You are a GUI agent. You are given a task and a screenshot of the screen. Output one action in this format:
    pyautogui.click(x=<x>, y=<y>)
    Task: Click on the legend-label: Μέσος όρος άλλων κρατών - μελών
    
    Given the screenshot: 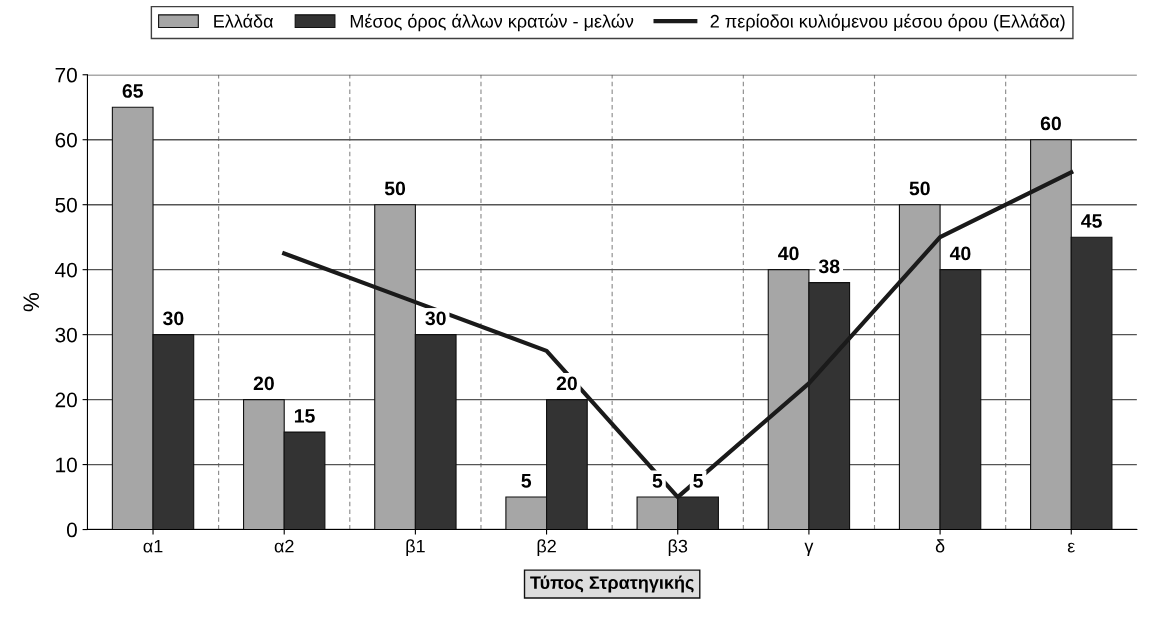 What is the action you would take?
    pyautogui.click(x=492, y=22)
    